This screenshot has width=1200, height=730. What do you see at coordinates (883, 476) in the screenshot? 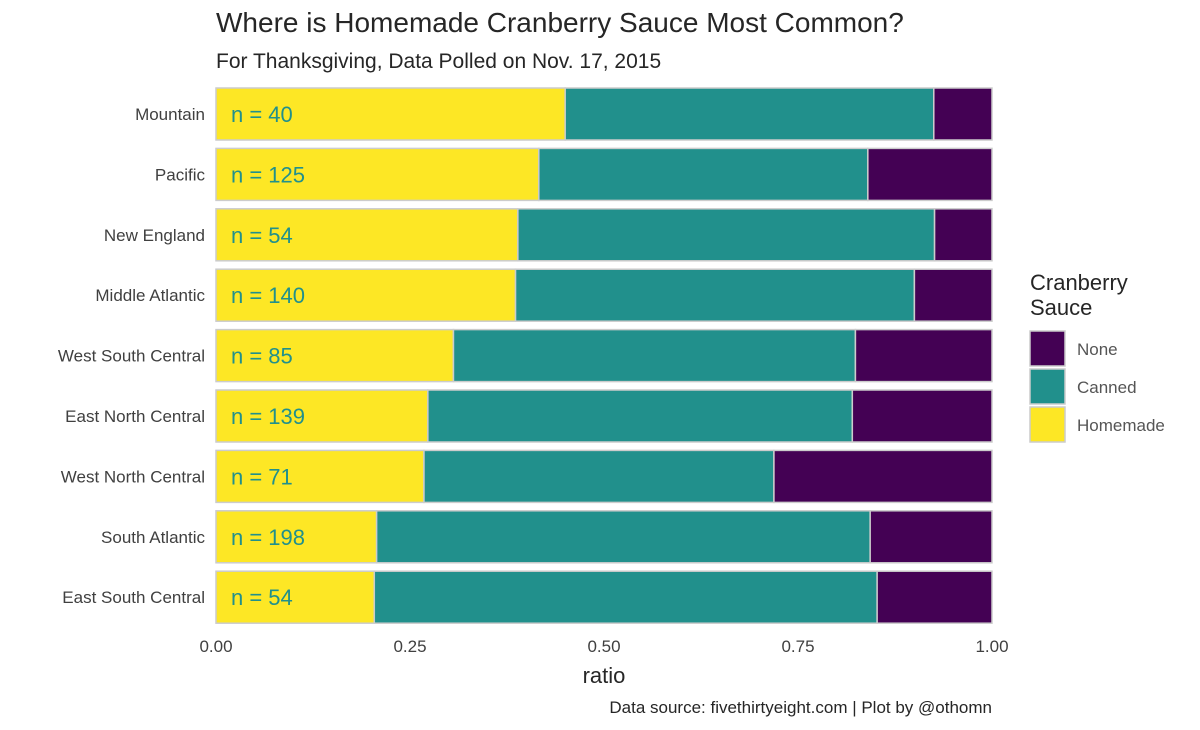
I see `bar-none-west-north-central` at bounding box center [883, 476].